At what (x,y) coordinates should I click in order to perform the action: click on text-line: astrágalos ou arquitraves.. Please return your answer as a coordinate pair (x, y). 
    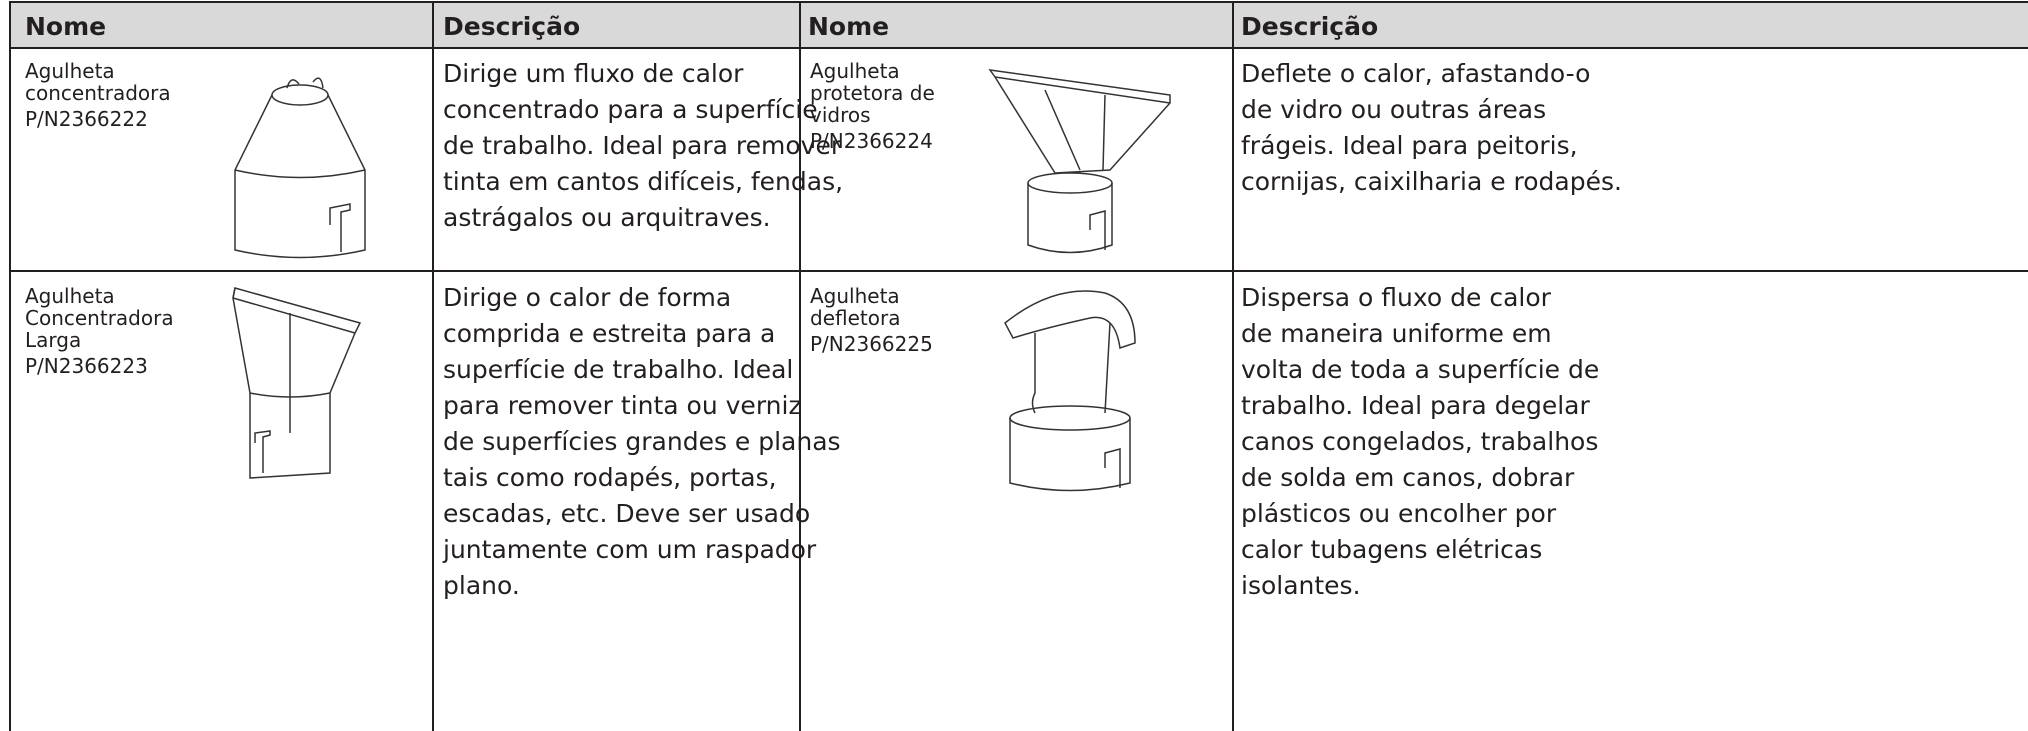
    Looking at the image, I should click on (607, 217).